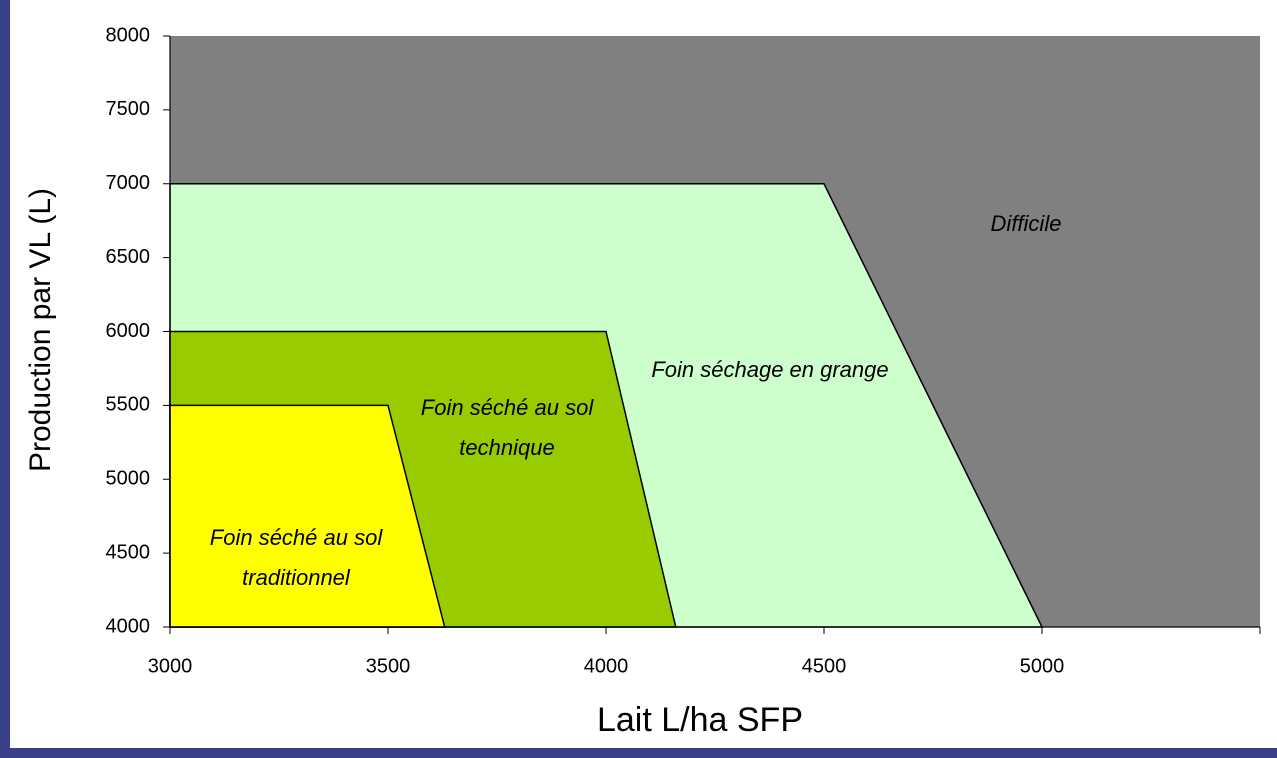 Image resolution: width=1277 pixels, height=758 pixels. I want to click on y-tick-label: 4500, so click(128, 552).